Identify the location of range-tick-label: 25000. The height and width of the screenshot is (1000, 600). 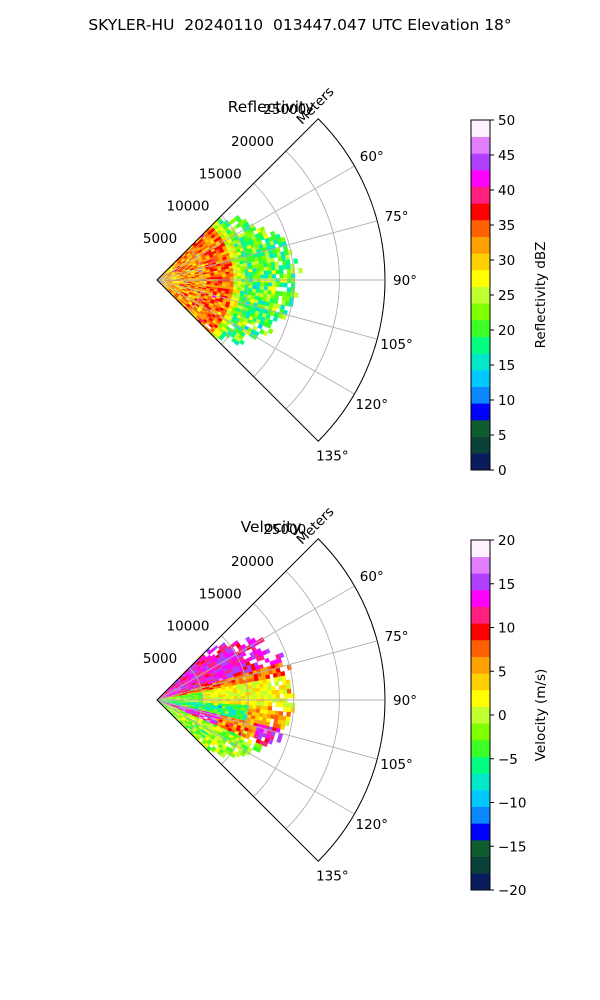
(284, 530).